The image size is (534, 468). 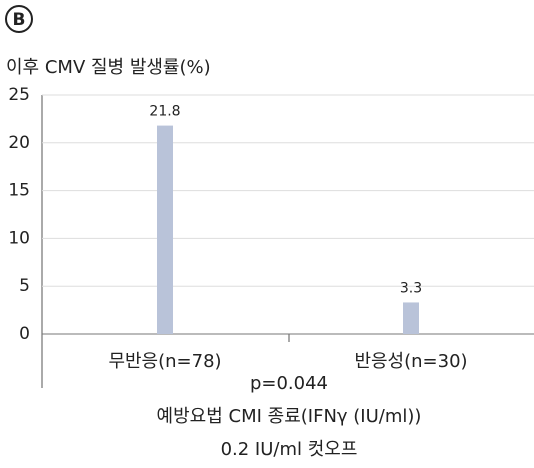 I want to click on panel-circle, so click(x=19, y=19).